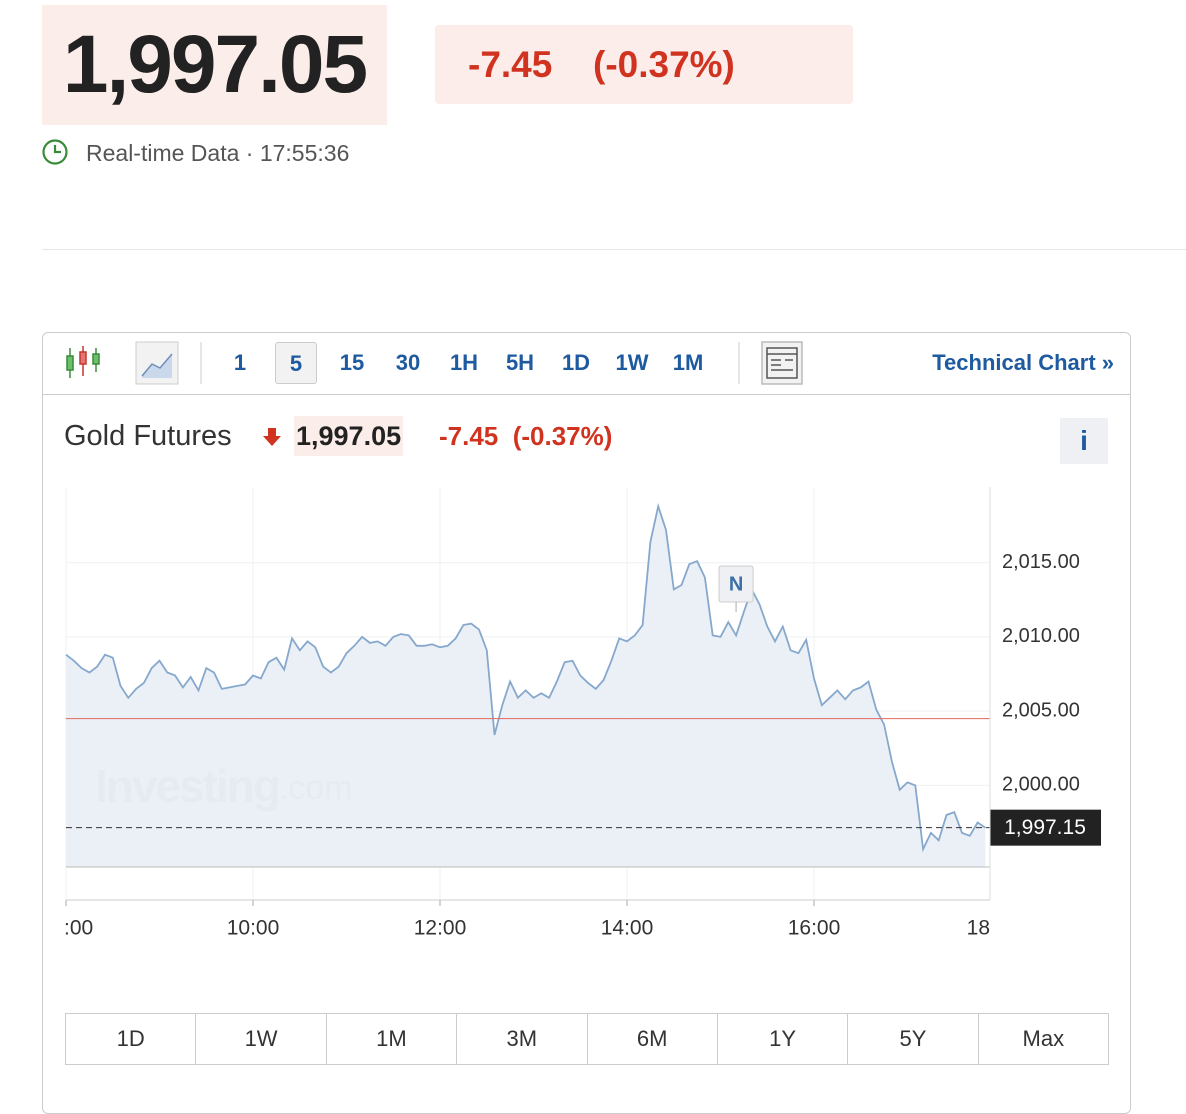 Image resolution: width=1186 pixels, height=1114 pixels. What do you see at coordinates (576, 362) in the screenshot?
I see `interval-button: 1D` at bounding box center [576, 362].